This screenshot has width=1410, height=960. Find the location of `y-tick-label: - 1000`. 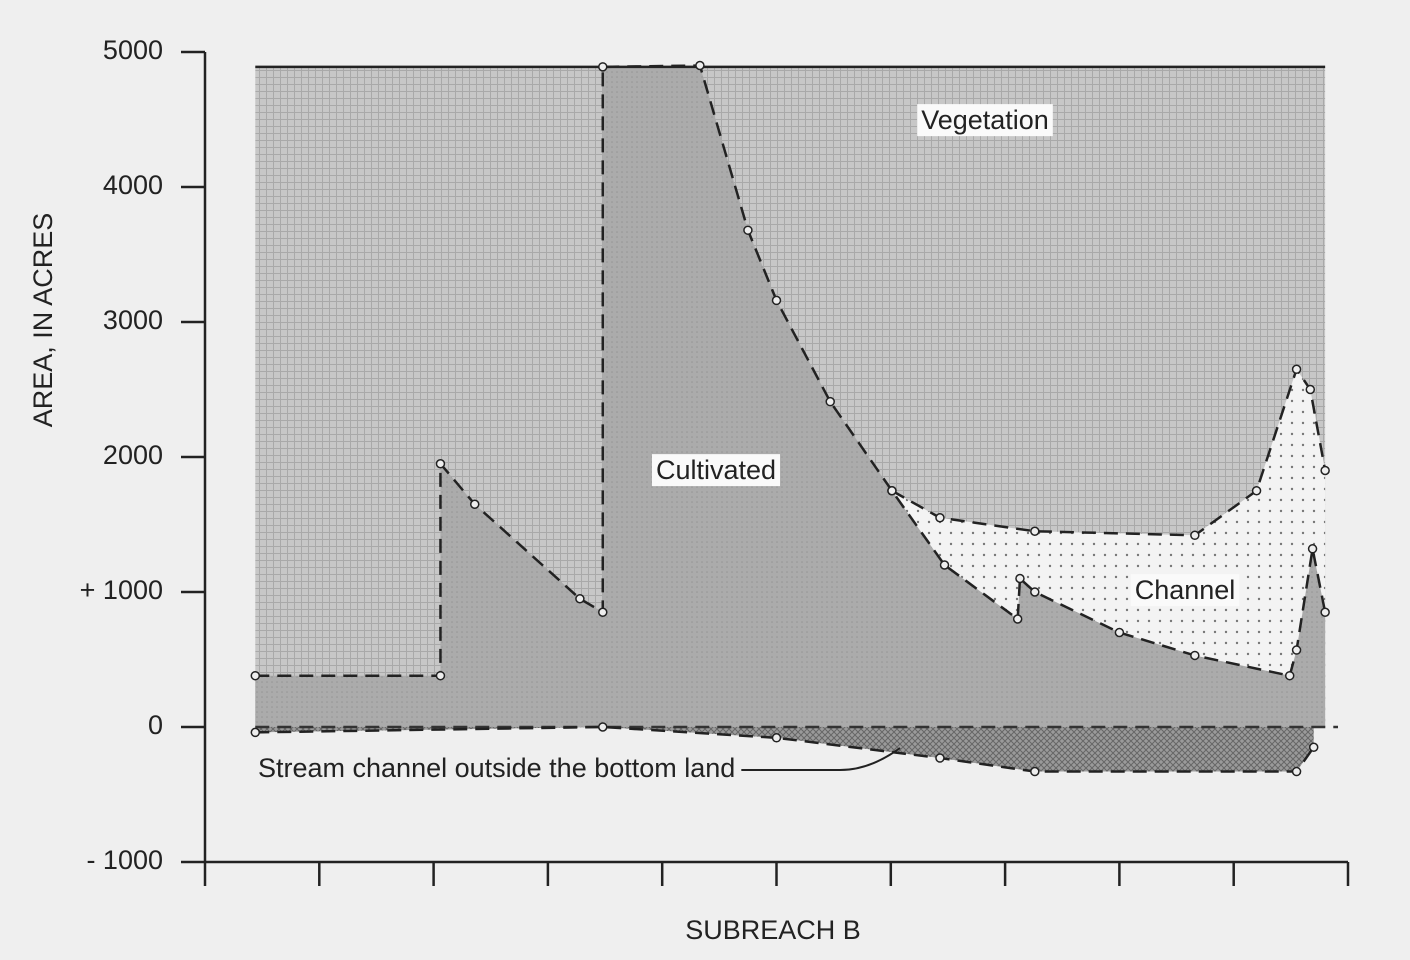

y-tick-label: - 1000 is located at coordinates (124, 860).